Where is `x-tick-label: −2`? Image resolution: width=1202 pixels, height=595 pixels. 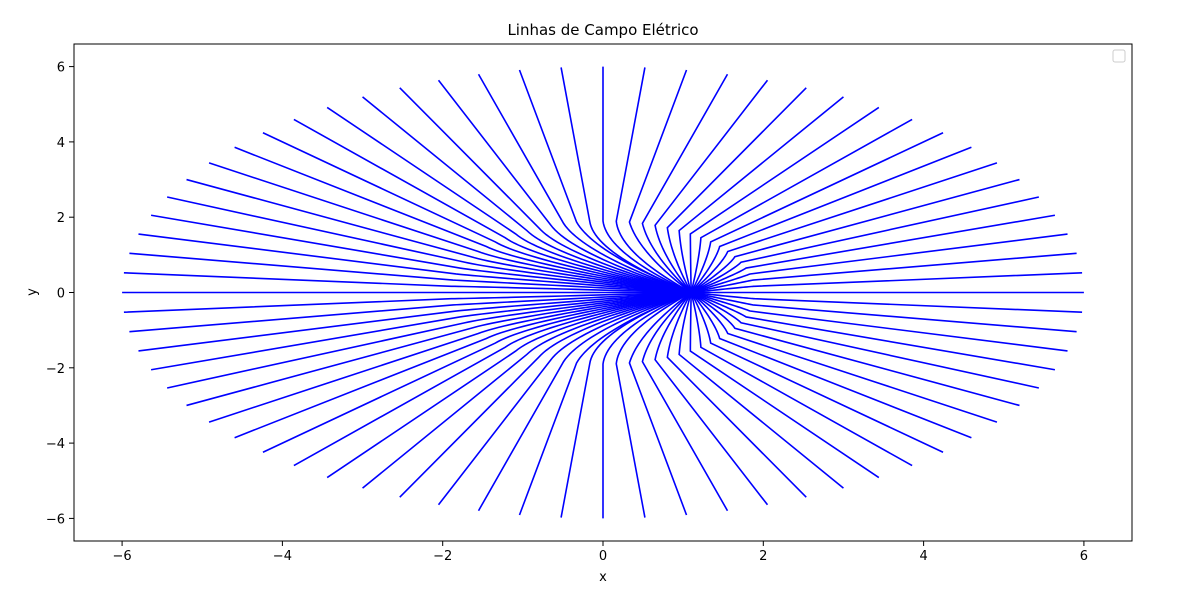 x-tick-label: −2 is located at coordinates (442, 556).